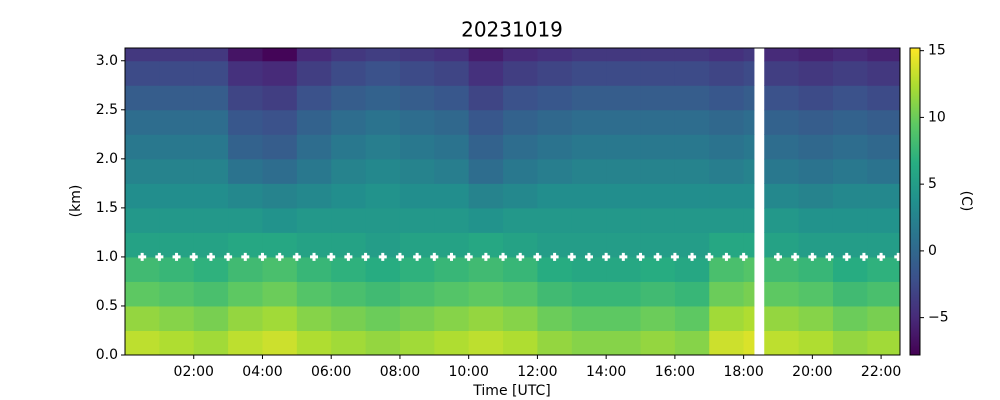  What do you see at coordinates (262, 372) in the screenshot?
I see `x-tick-label: 04:00` at bounding box center [262, 372].